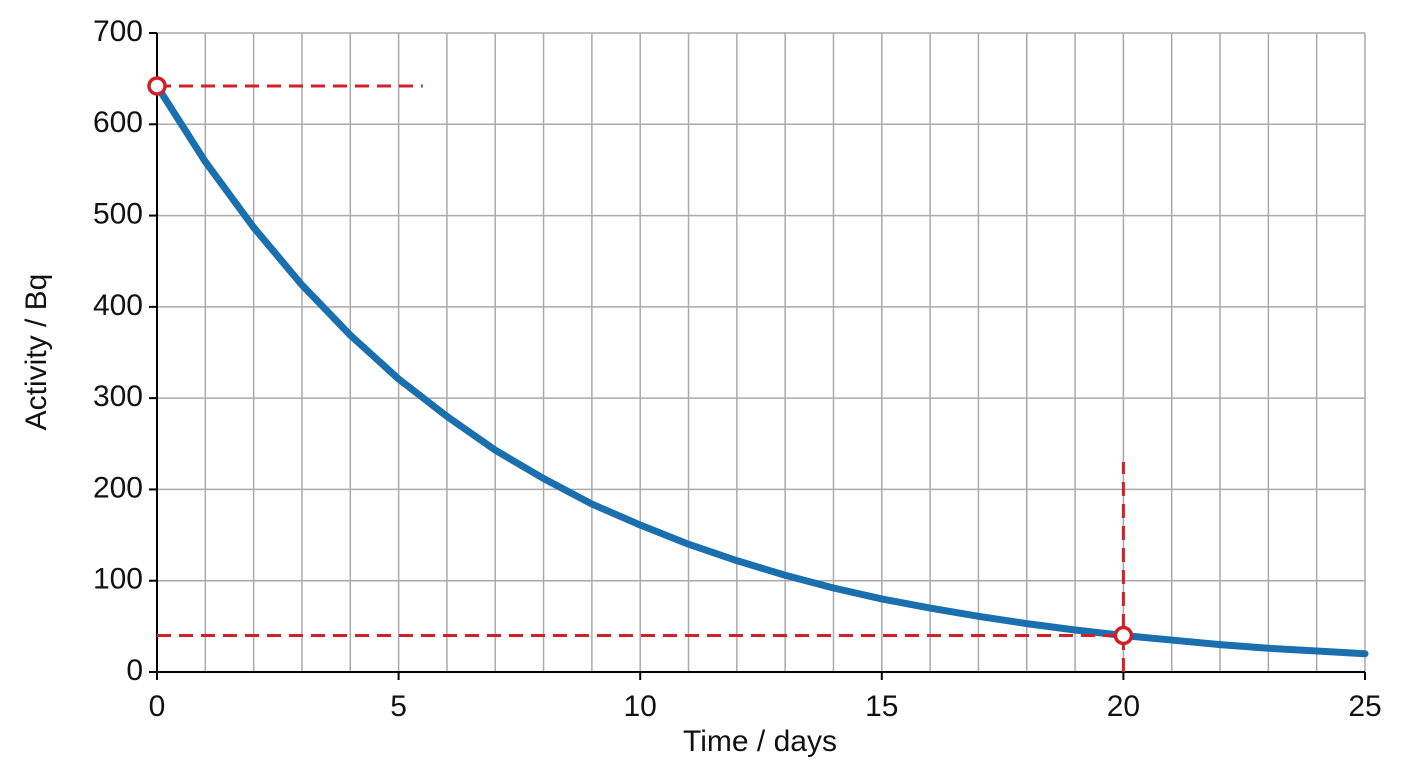 This screenshot has width=1408, height=768. What do you see at coordinates (118, 122) in the screenshot?
I see `y-tick-label: 600` at bounding box center [118, 122].